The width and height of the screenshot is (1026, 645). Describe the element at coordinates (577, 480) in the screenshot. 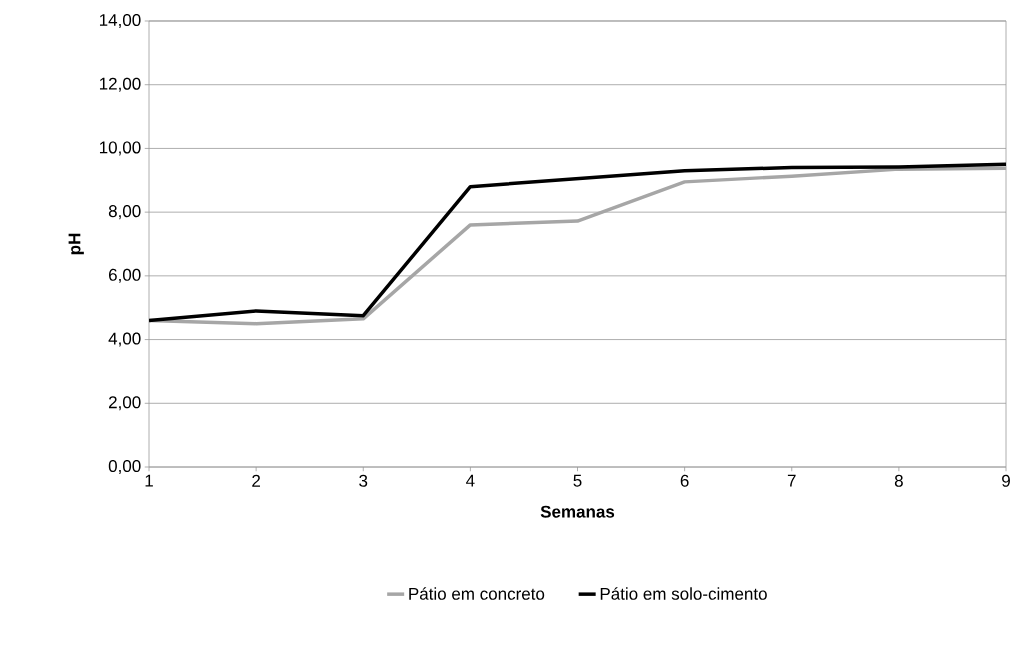

I see `x-tick-label: 5` at that location.